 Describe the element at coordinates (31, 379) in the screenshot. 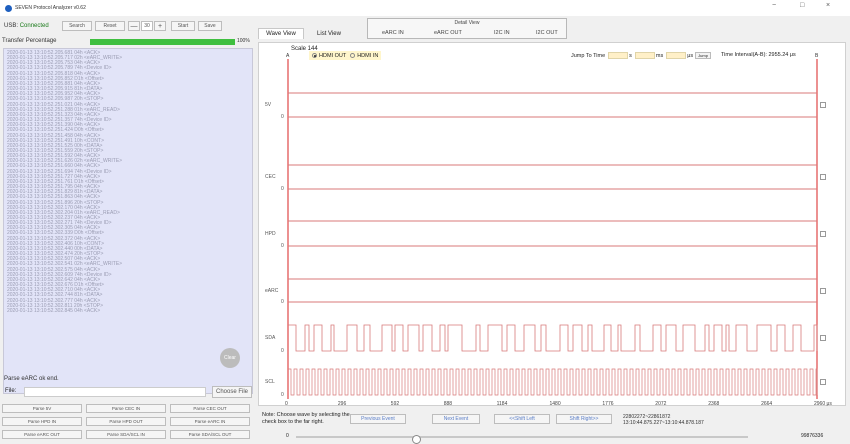

I see `parse-status-text: Parse eARC ok end.` at that location.